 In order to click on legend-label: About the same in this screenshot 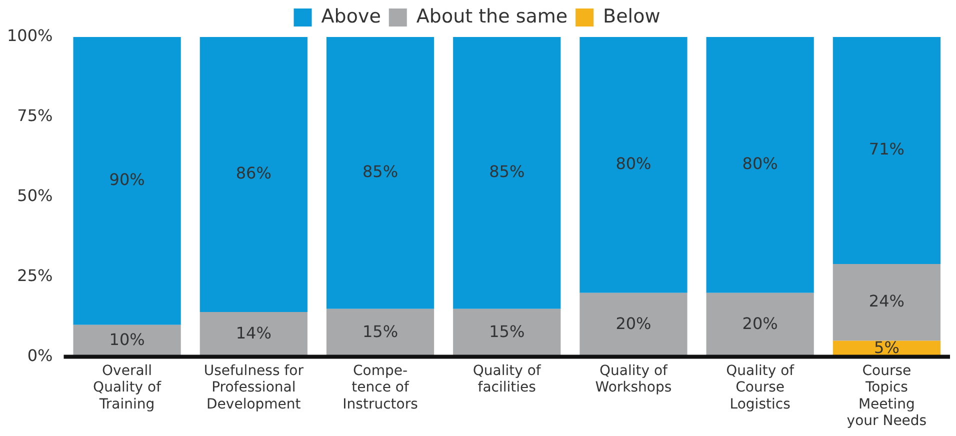, I will do `click(492, 16)`.